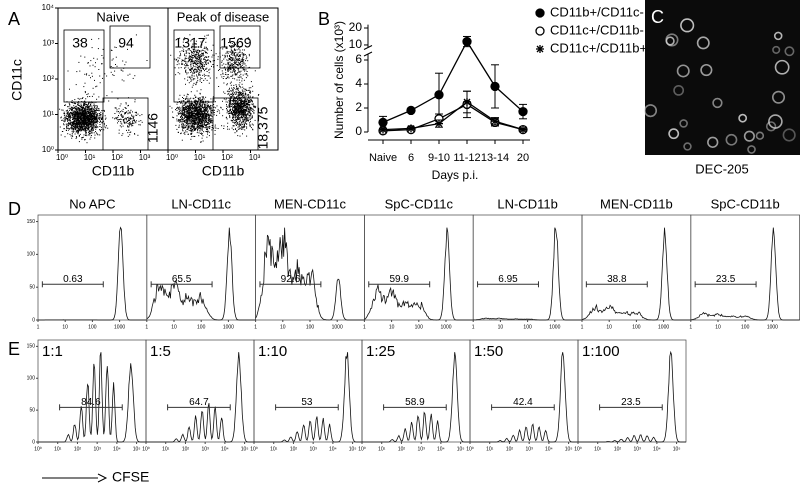 This screenshot has height=489, width=800. Describe the element at coordinates (683, 123) in the screenshot. I see `cell-ring` at that location.